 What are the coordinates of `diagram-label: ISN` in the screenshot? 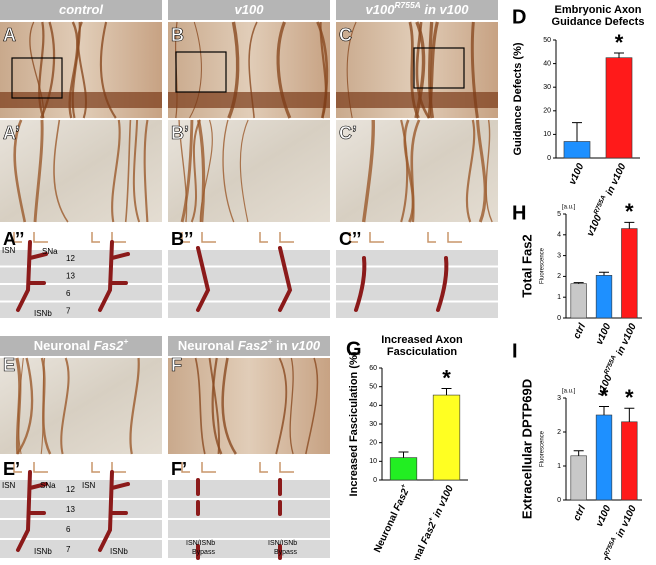 It's located at (9, 485).